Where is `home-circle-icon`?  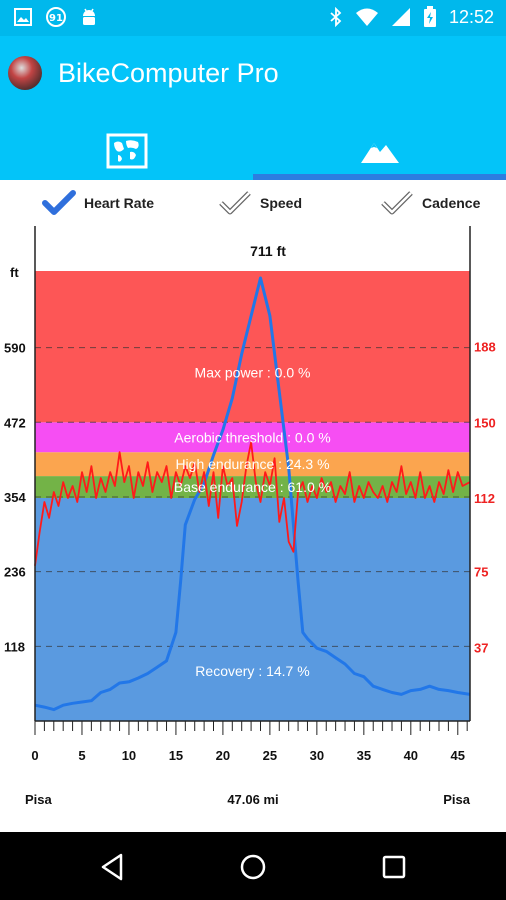
home-circle-icon is located at coordinates (253, 867).